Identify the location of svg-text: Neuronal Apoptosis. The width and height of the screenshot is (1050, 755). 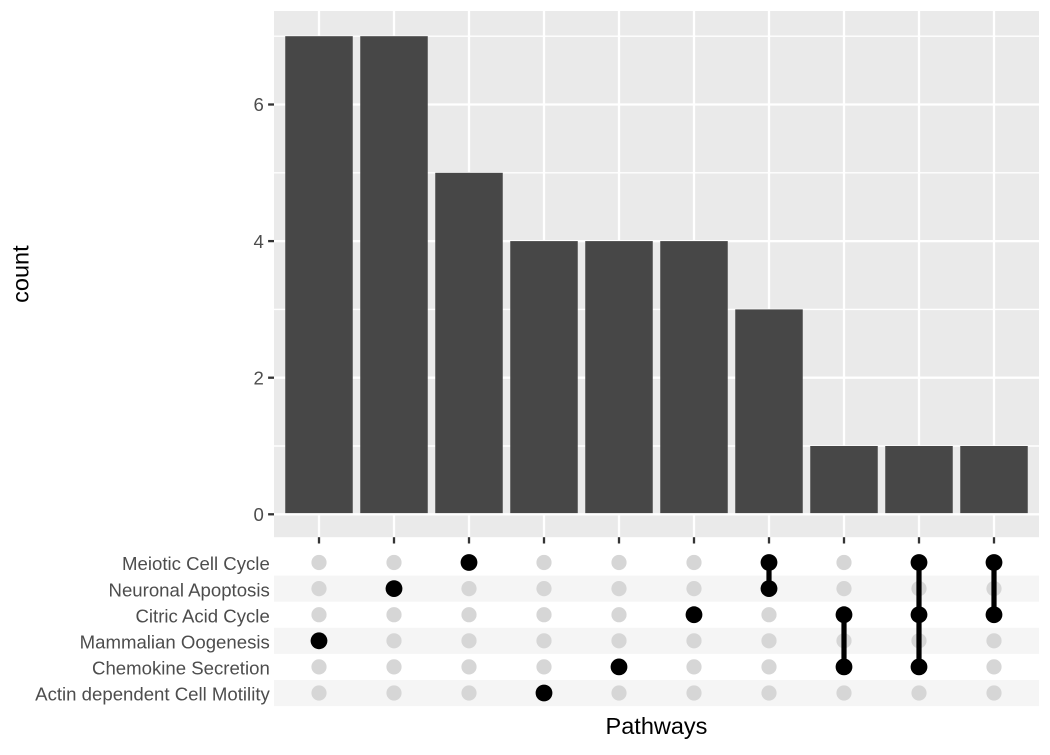
(189, 589).